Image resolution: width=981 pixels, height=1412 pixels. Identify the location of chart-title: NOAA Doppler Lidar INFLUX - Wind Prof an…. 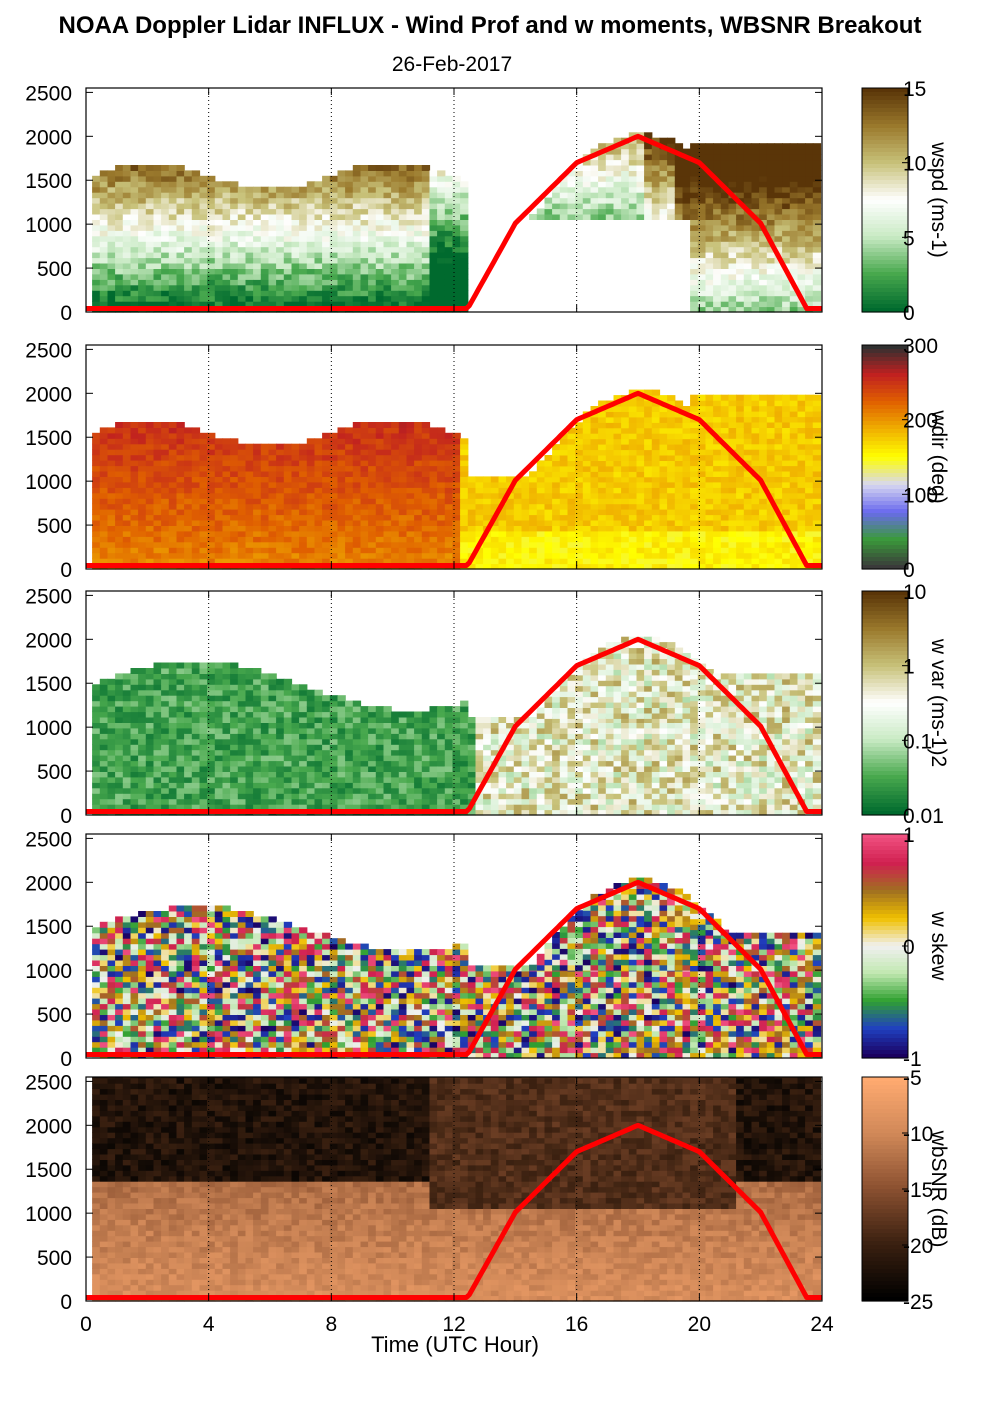
(490, 25).